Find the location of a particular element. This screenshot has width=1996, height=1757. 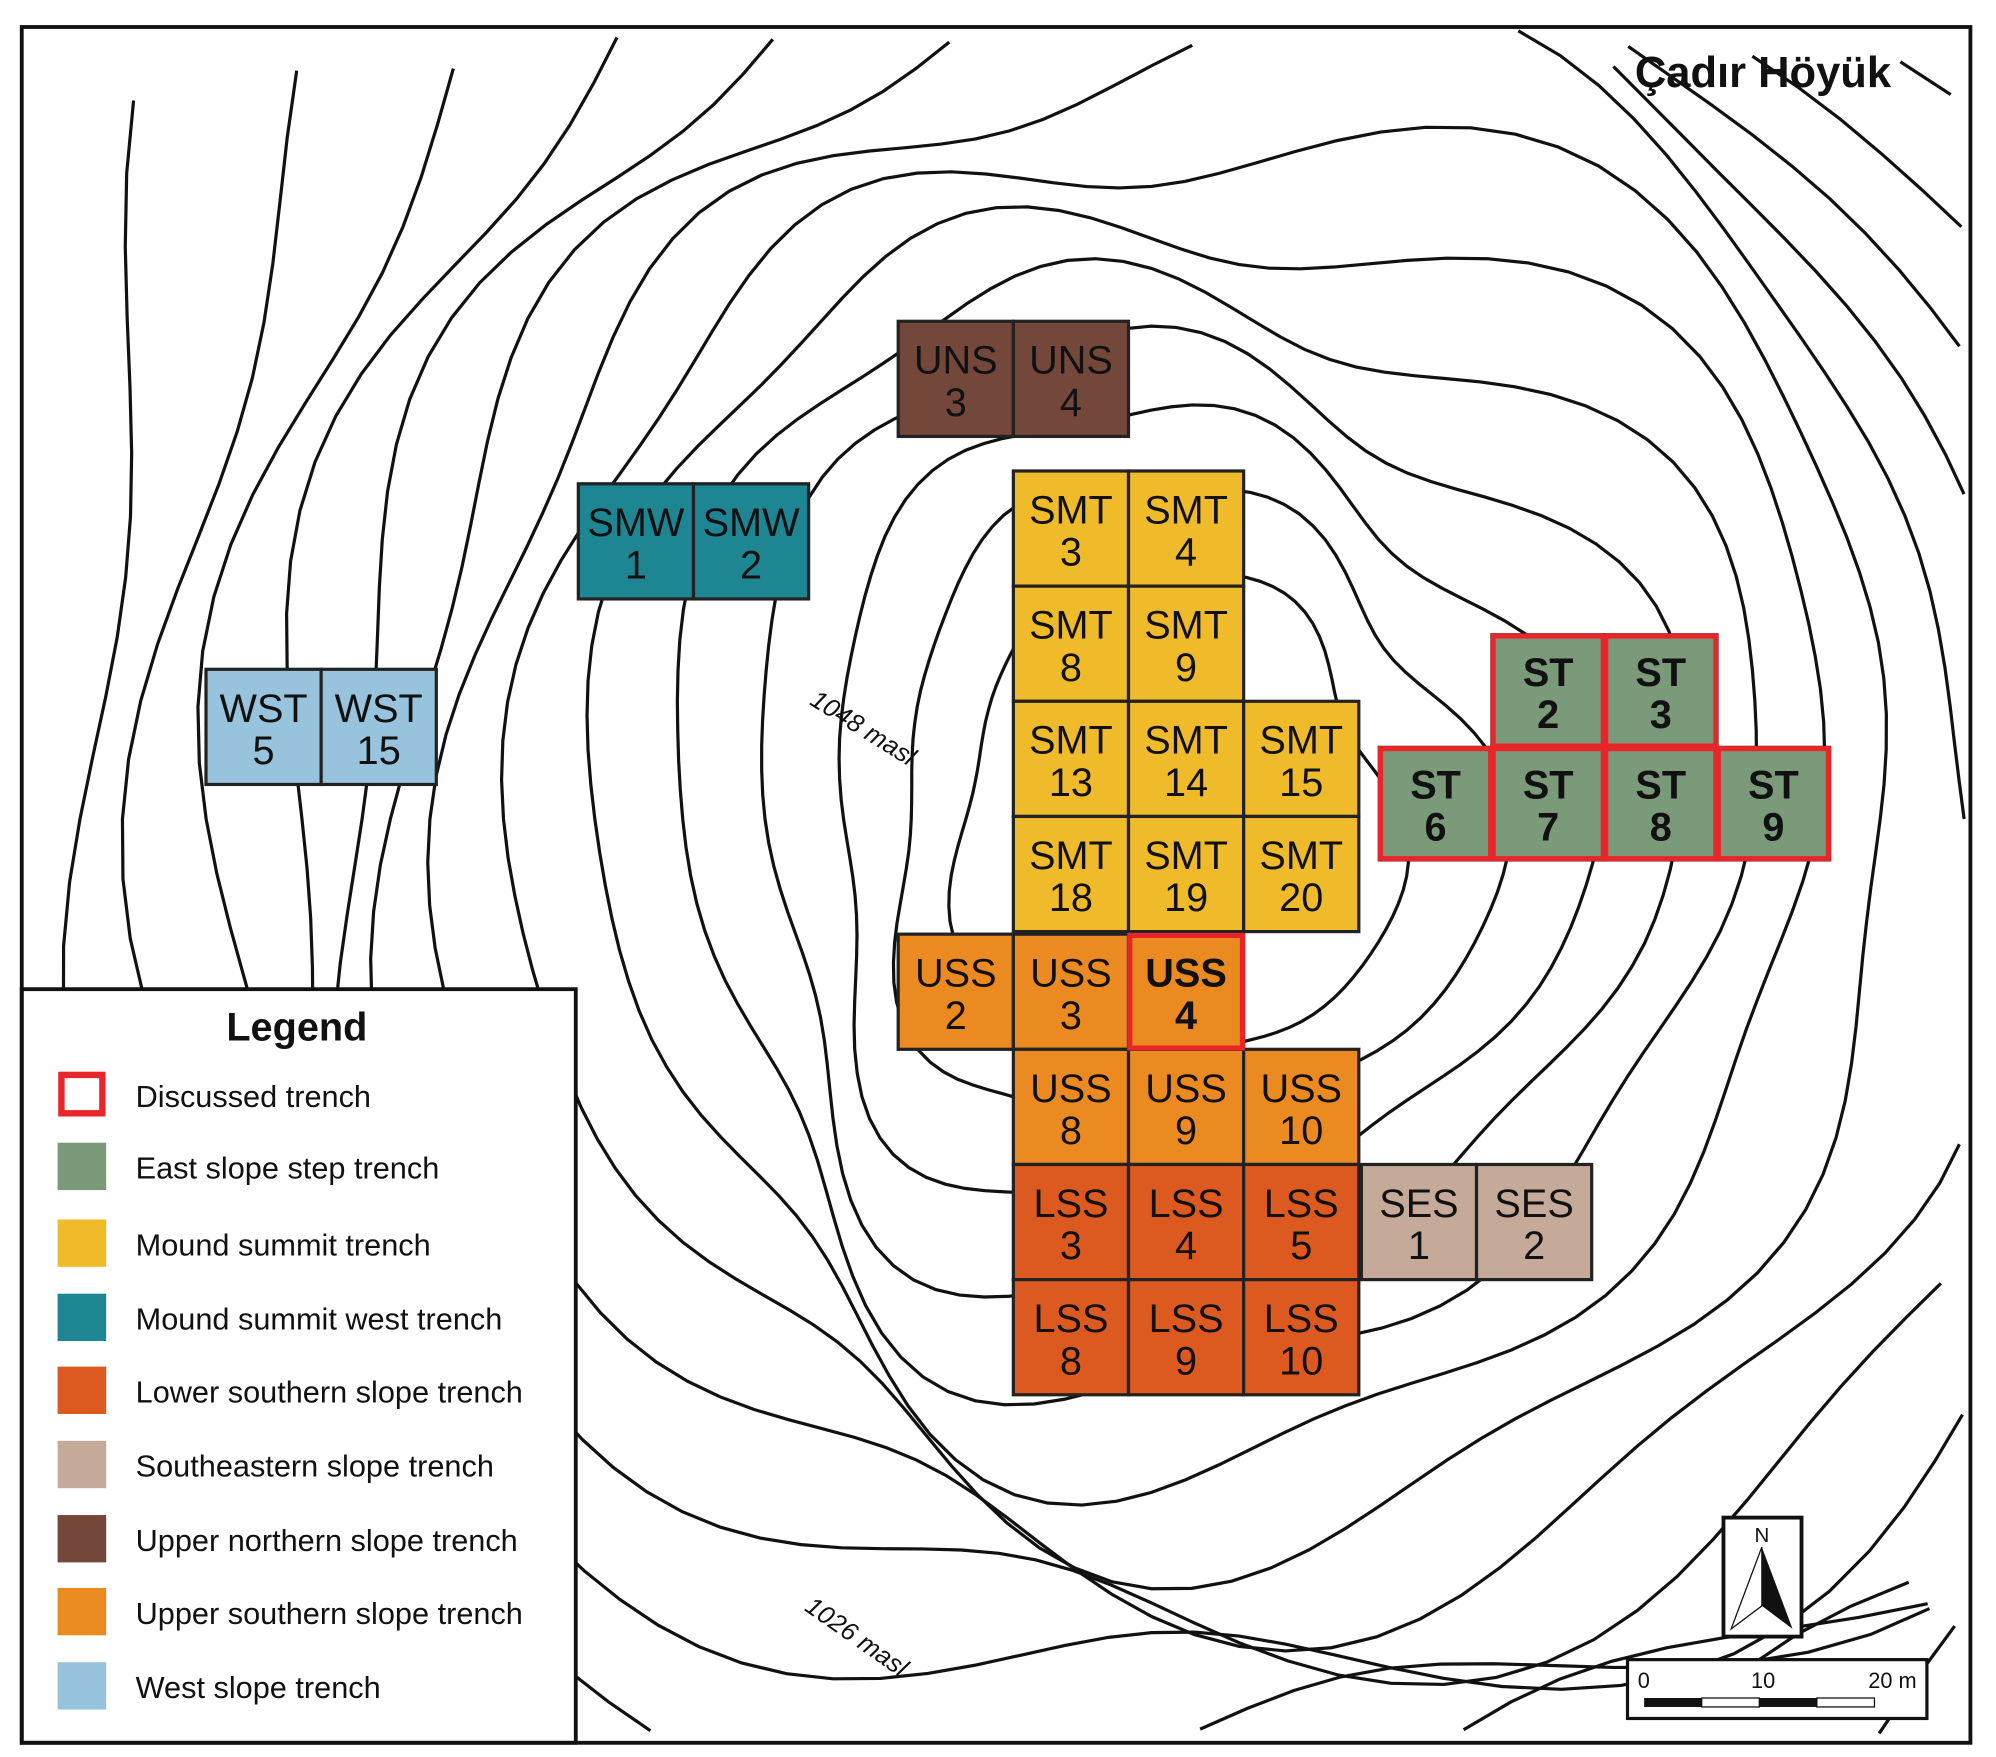

legend-item: Southeastern slope trench is located at coordinates (275, 1464).